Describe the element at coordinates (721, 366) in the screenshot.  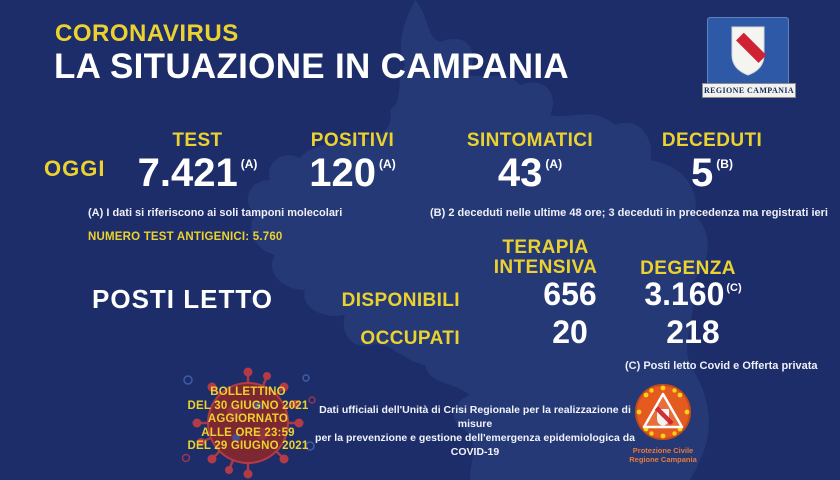
I see `footnote-c: (C) Posti letto Covid e Offerta privata` at that location.